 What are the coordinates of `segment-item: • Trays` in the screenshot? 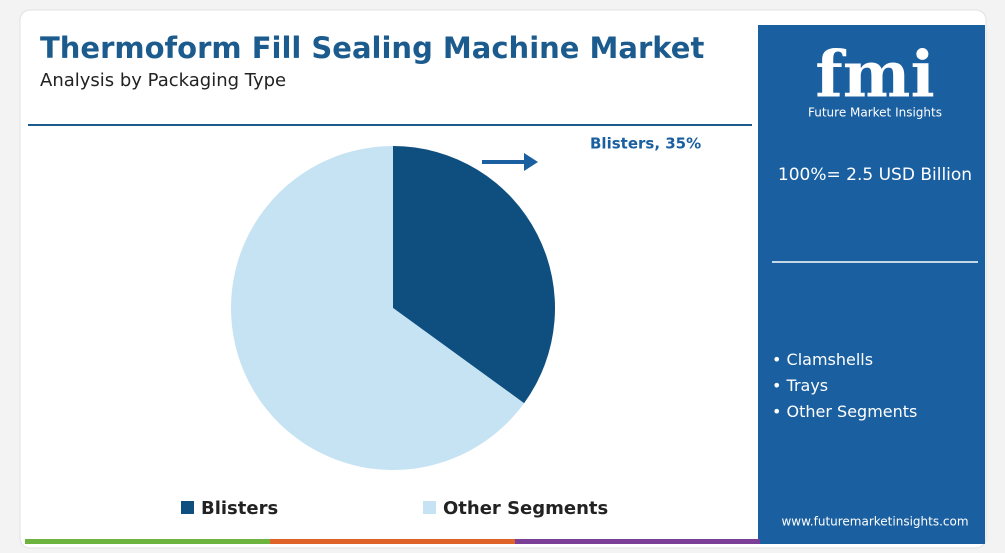 It's located at (800, 385).